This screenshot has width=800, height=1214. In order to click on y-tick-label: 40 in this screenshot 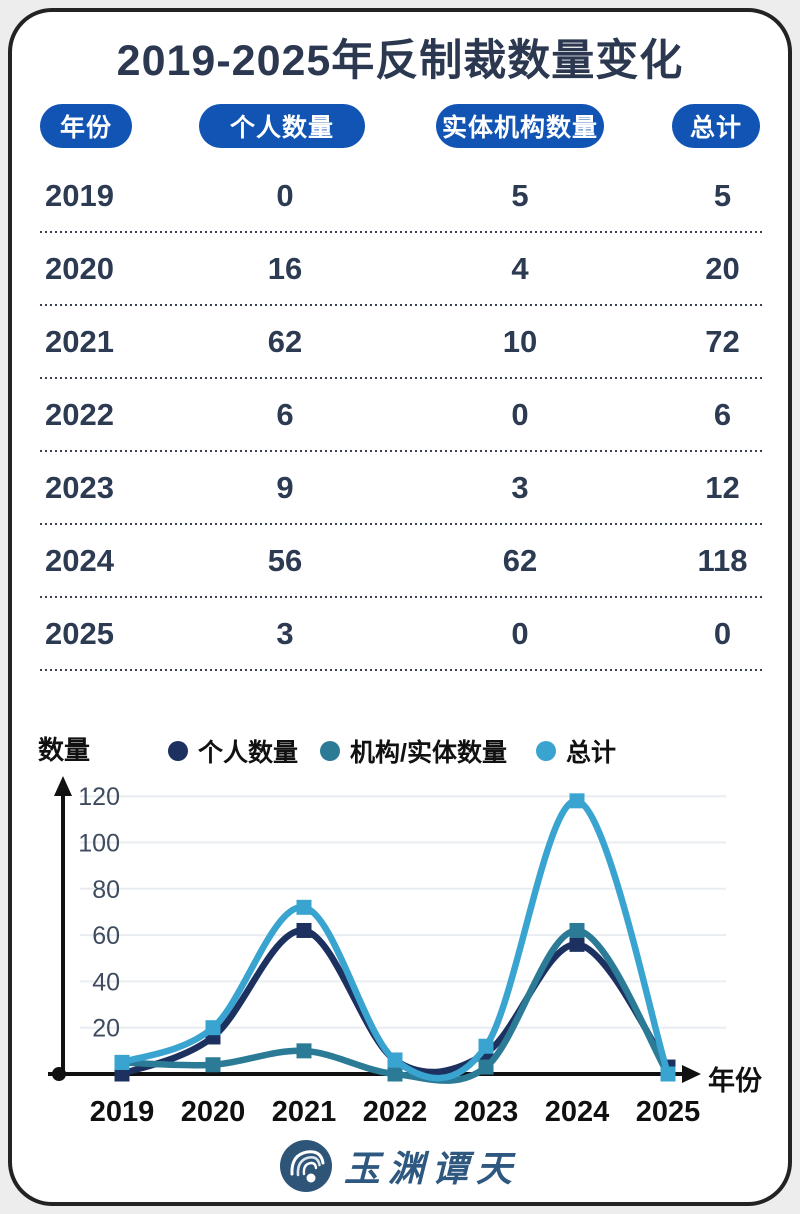, I will do `click(106, 982)`.